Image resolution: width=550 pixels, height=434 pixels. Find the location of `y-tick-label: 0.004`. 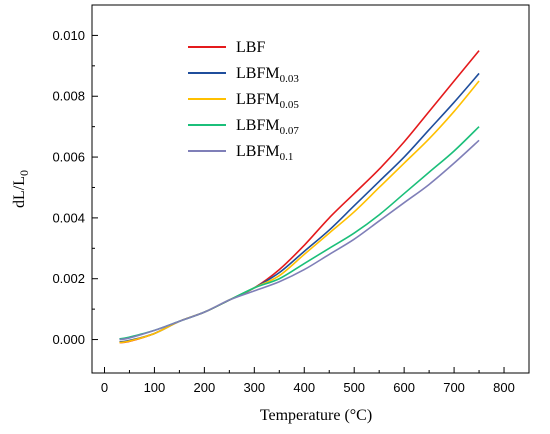

y-tick-label: 0.004 is located at coordinates (68, 217).